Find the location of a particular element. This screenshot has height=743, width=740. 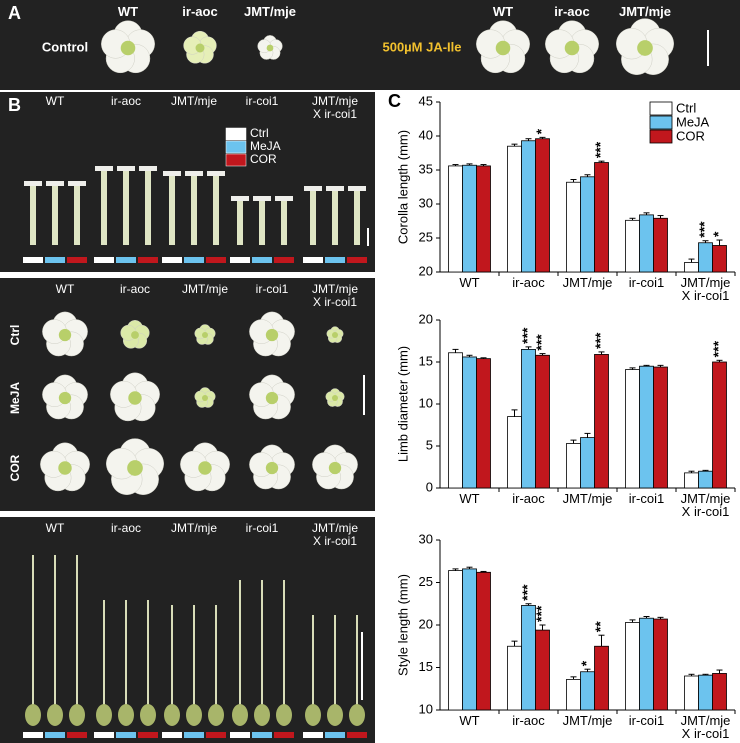

significance: ** is located at coordinates (600, 626).